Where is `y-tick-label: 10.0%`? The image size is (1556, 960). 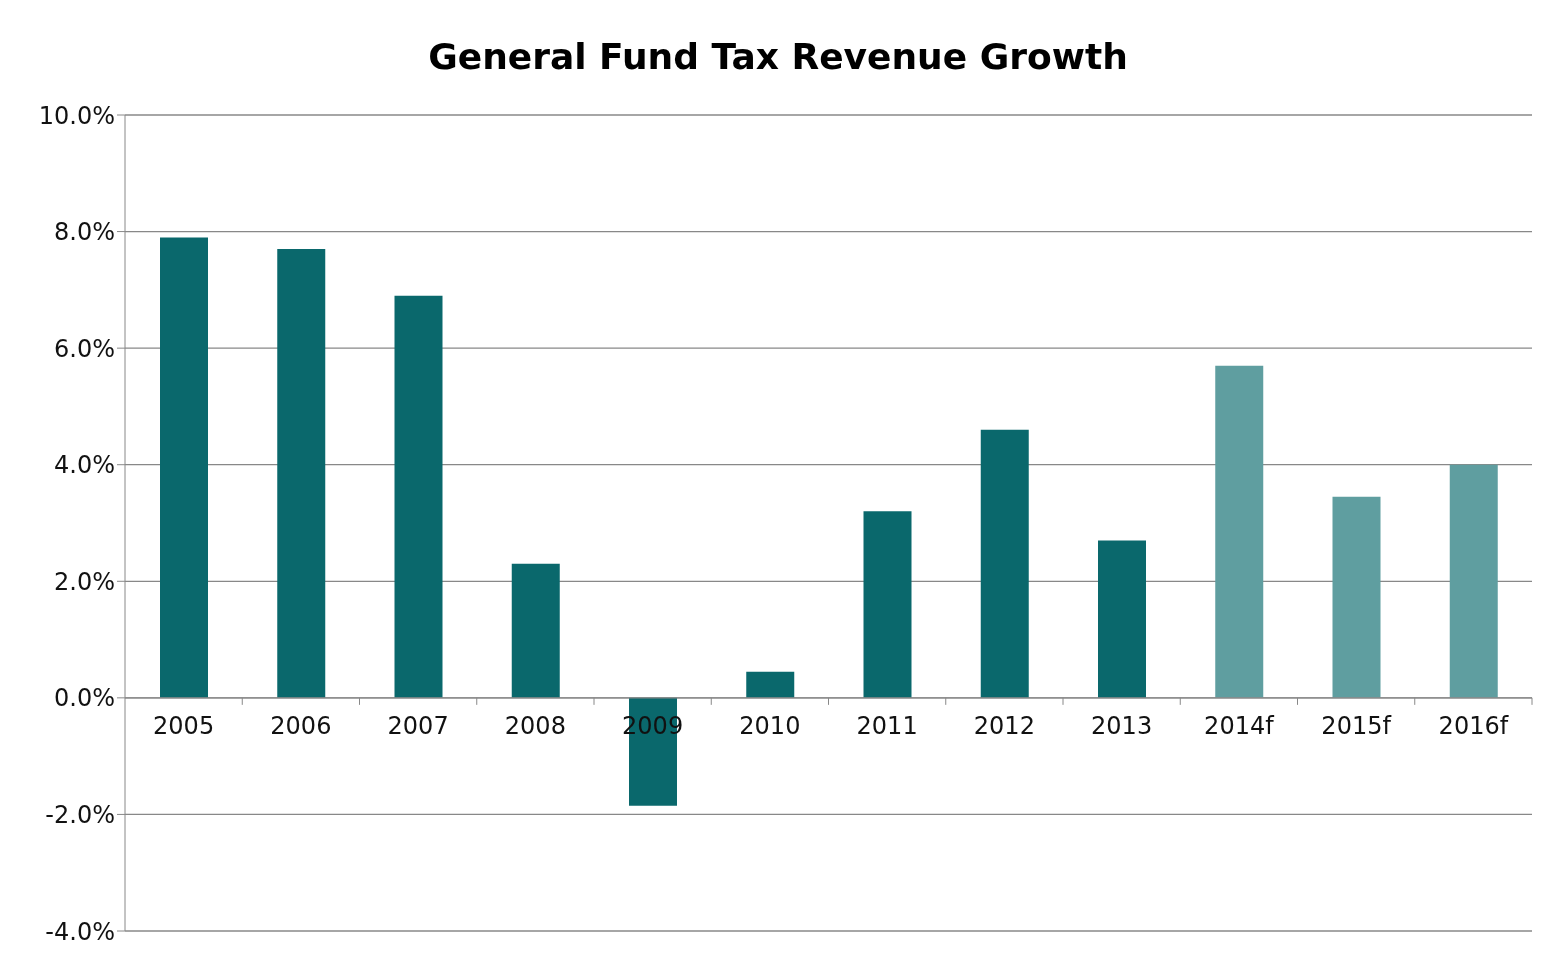
y-tick-label: 10.0% is located at coordinates (76, 115).